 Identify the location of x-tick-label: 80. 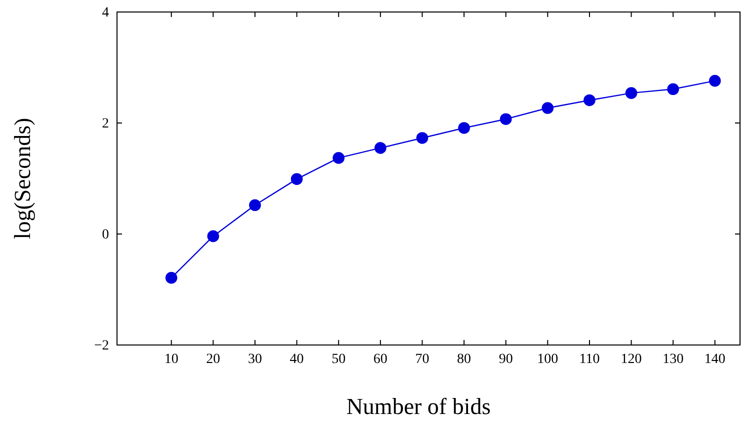
(464, 359).